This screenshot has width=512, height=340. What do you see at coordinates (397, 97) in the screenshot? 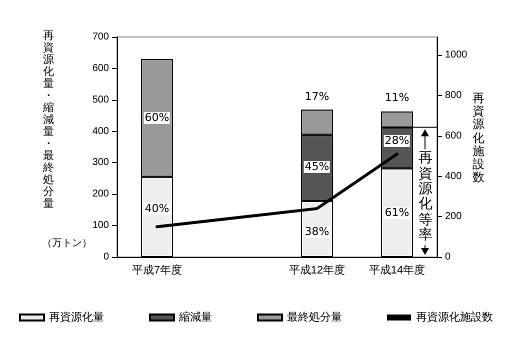
I see `annotation: 11%` at bounding box center [397, 97].